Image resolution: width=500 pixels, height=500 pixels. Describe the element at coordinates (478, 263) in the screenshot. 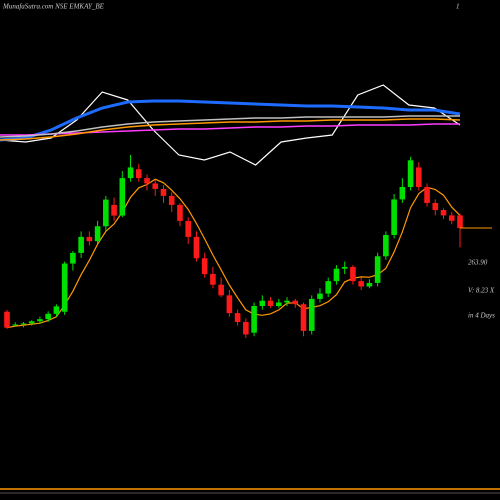

I see `last-price-label: 263.90` at that location.